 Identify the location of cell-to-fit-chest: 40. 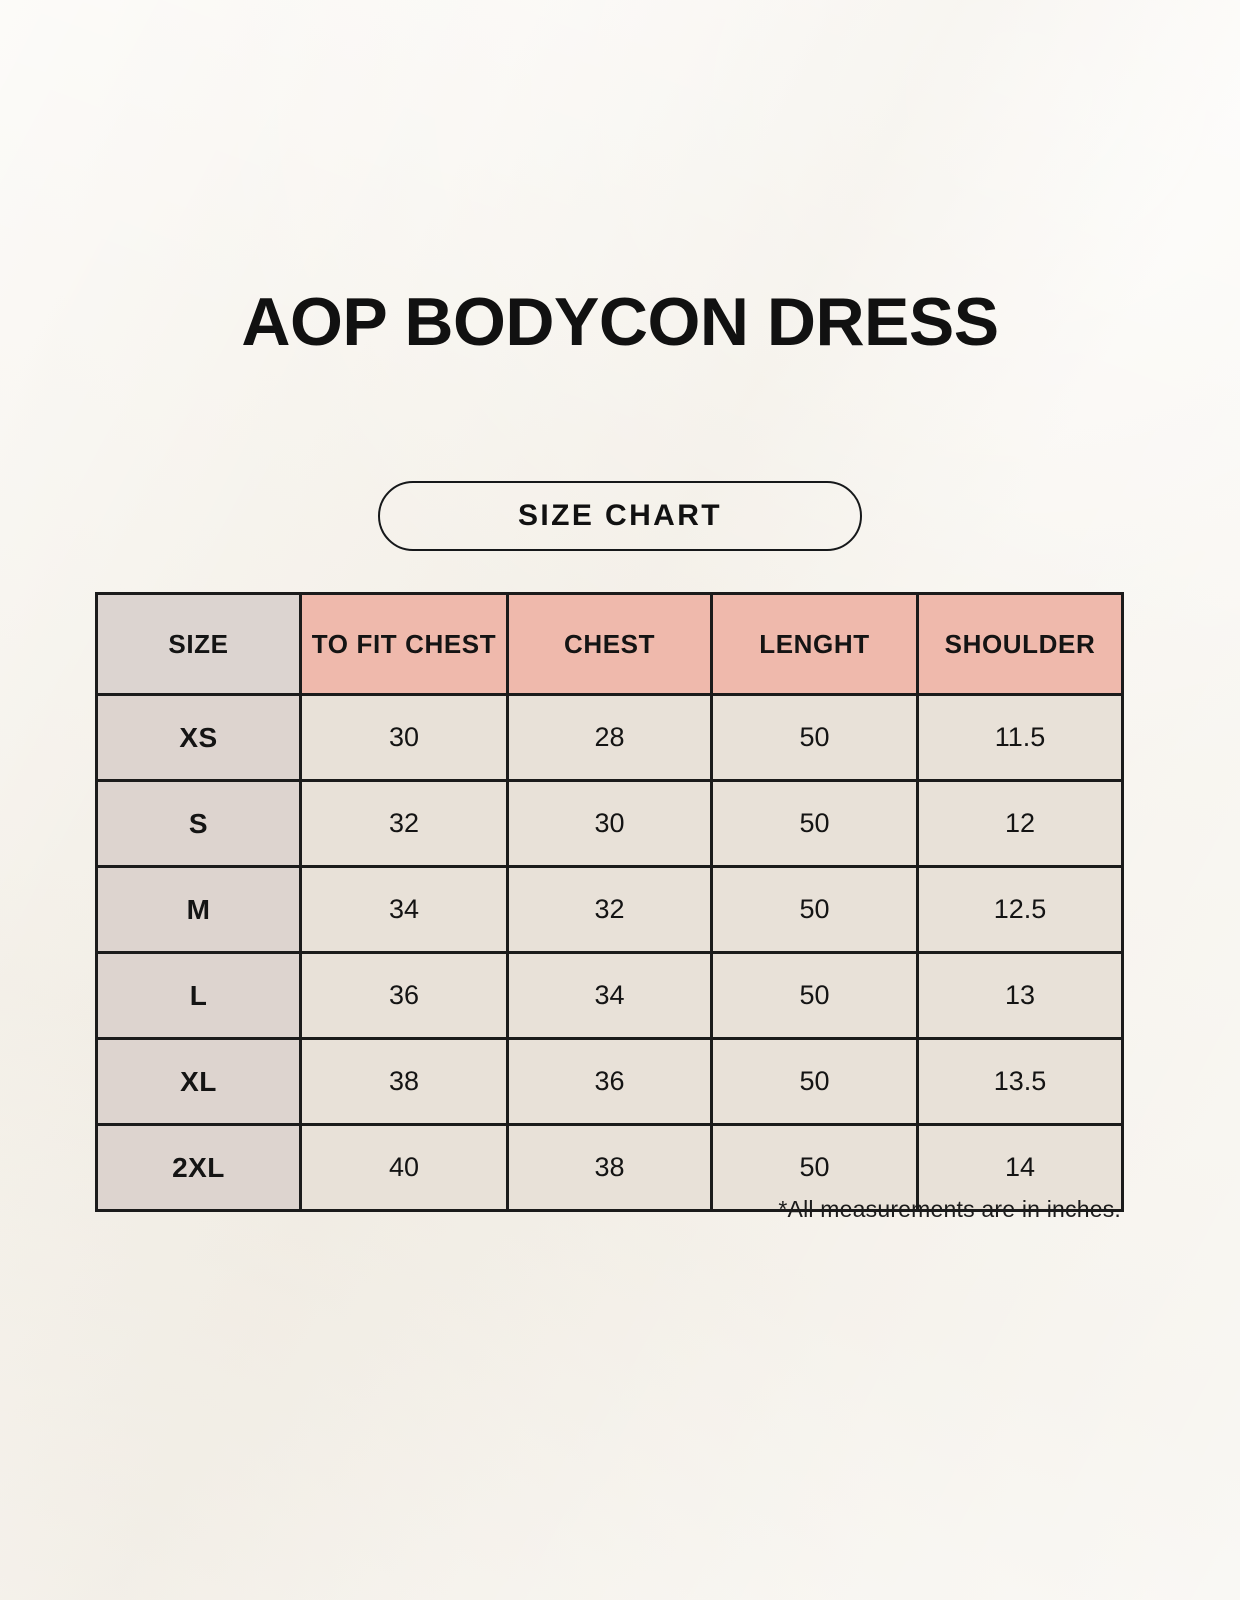
(404, 1167).